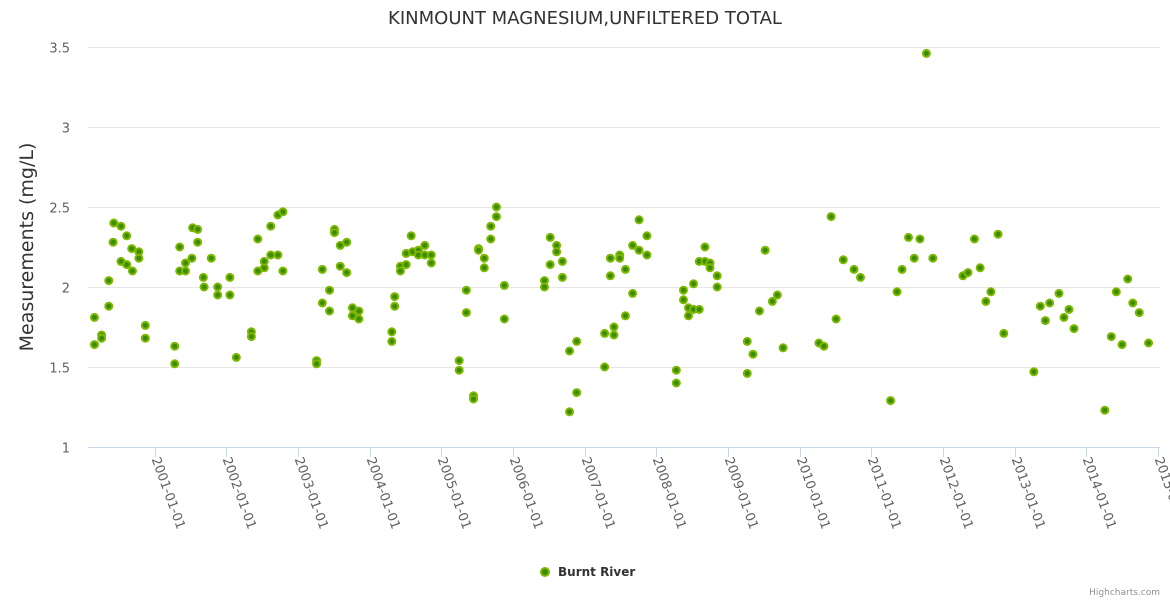 Image resolution: width=1170 pixels, height=600 pixels. I want to click on credits-link: Highcharts.com, so click(1124, 593).